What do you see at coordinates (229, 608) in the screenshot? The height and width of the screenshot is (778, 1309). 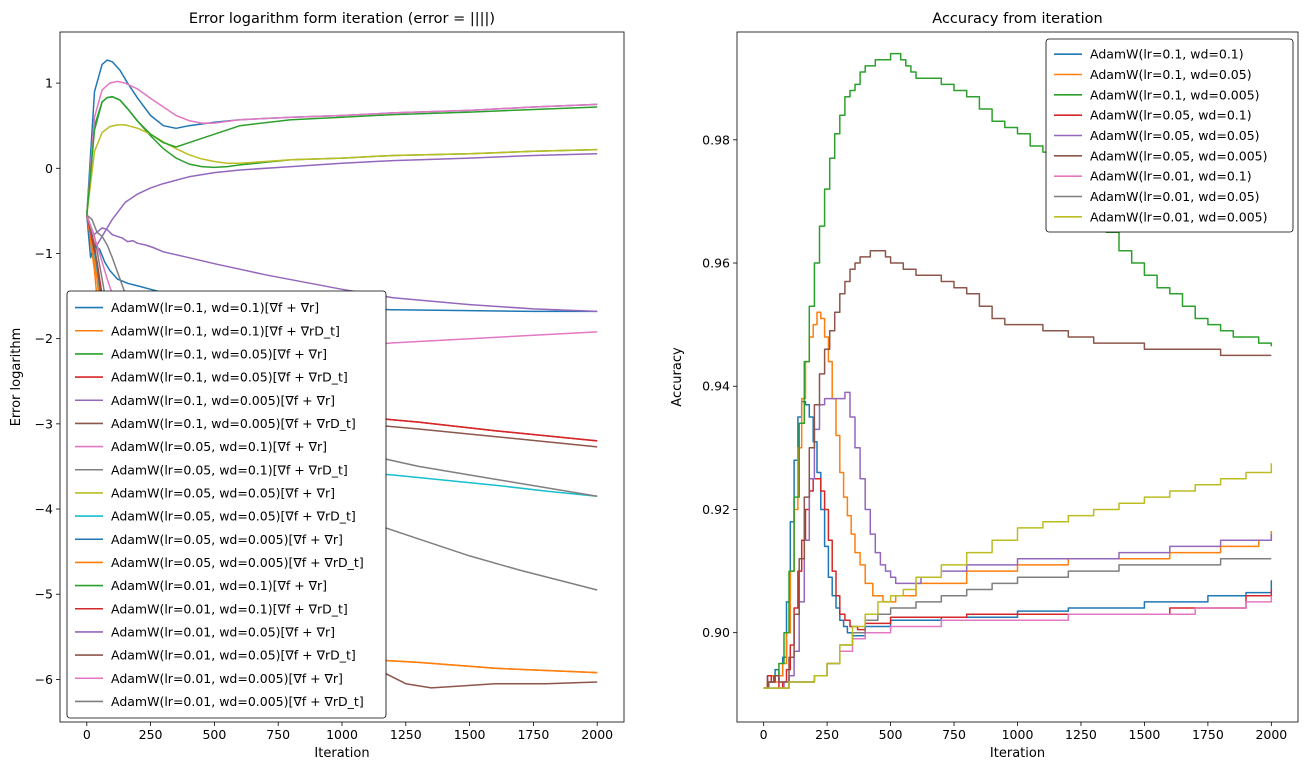 I see `legend-label-14: AdamW(lr=0.01, wd=0.1)[∇f + ∇rD_t]` at bounding box center [229, 608].